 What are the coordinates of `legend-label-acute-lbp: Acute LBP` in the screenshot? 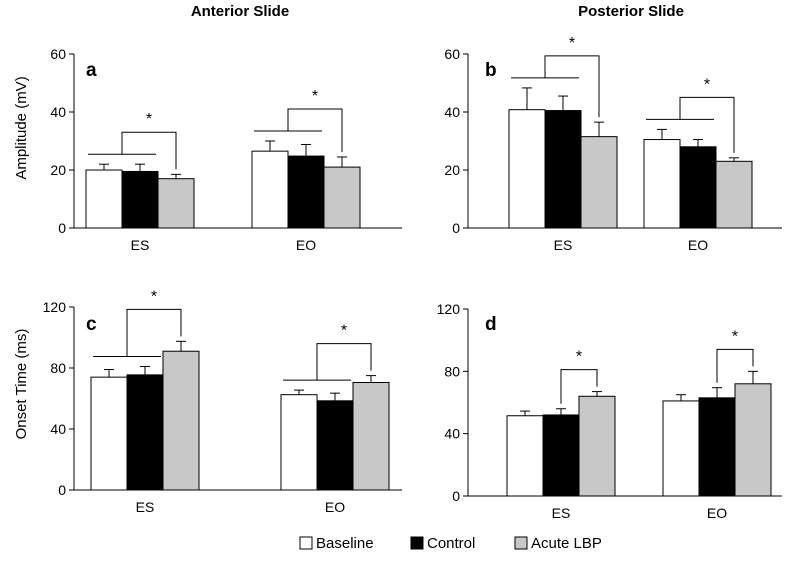 It's located at (566, 543).